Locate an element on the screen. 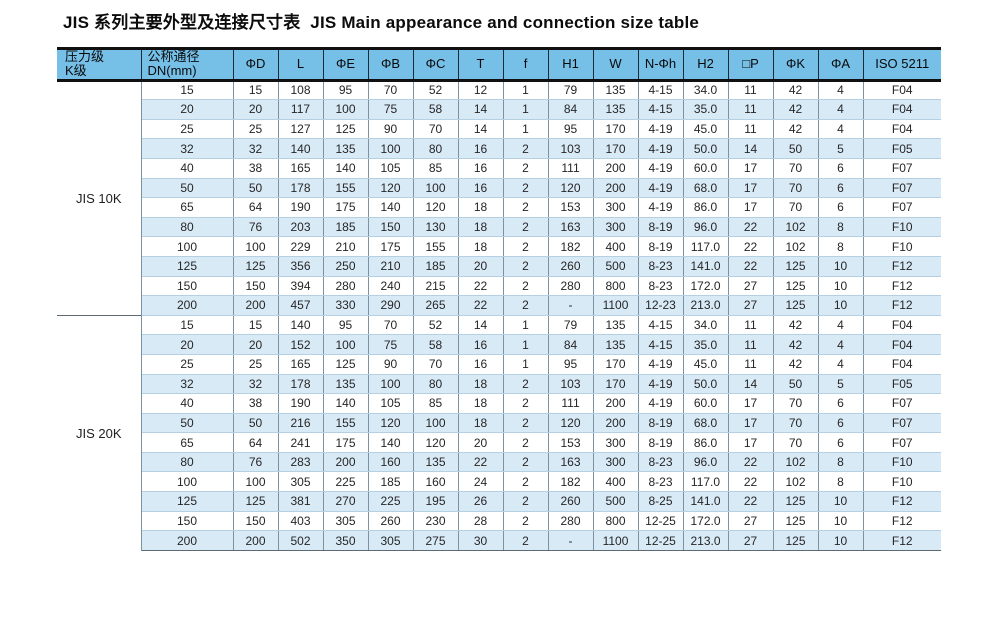 This screenshot has height=620, width=1000. table-cell: 96.0 is located at coordinates (705, 227).